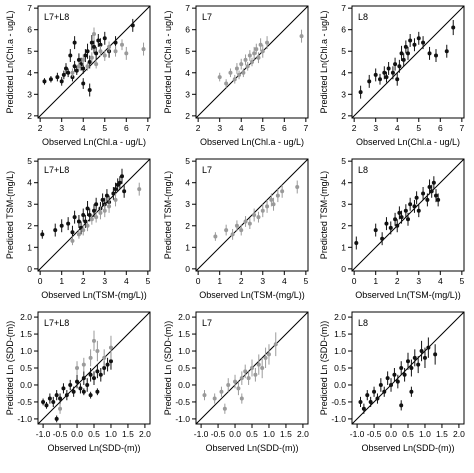  Describe the element at coordinates (219, 281) in the screenshot. I see `x-tick-label: 1` at that location.